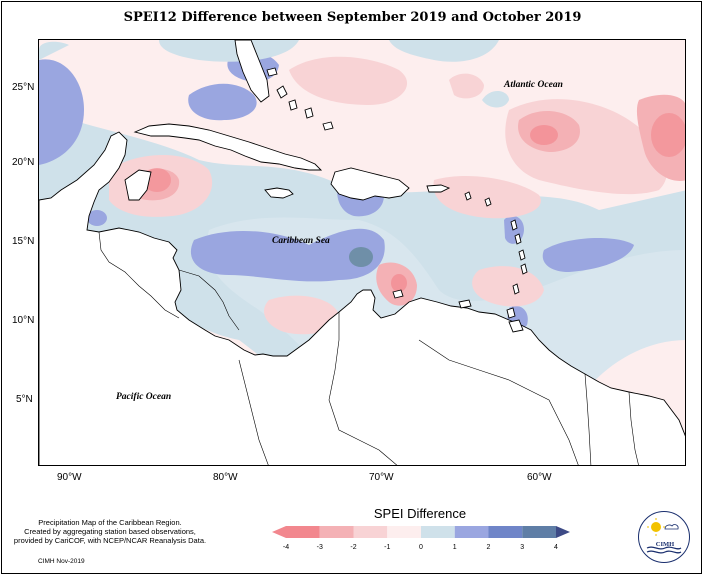 The width and height of the screenshot is (705, 577). What do you see at coordinates (387, 547) in the screenshot?
I see `legend-tick-label: -1` at bounding box center [387, 547].